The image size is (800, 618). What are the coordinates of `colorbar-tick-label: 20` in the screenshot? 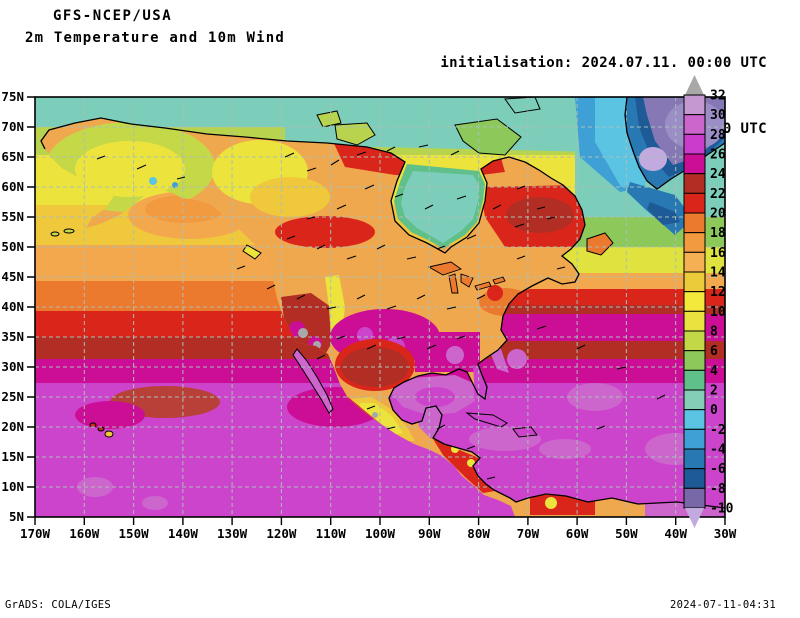 It's located at (718, 214).